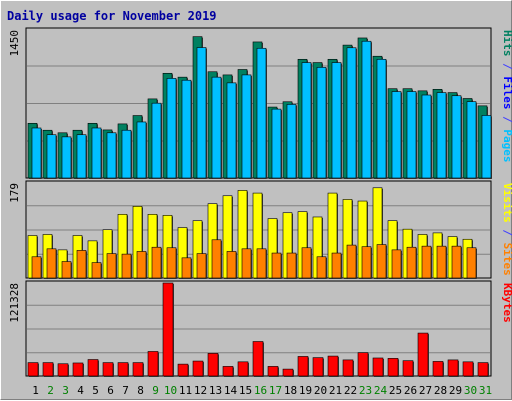  What do you see at coordinates (260, 390) in the screenshot?
I see `x-tick-label-16: 16` at bounding box center [260, 390].